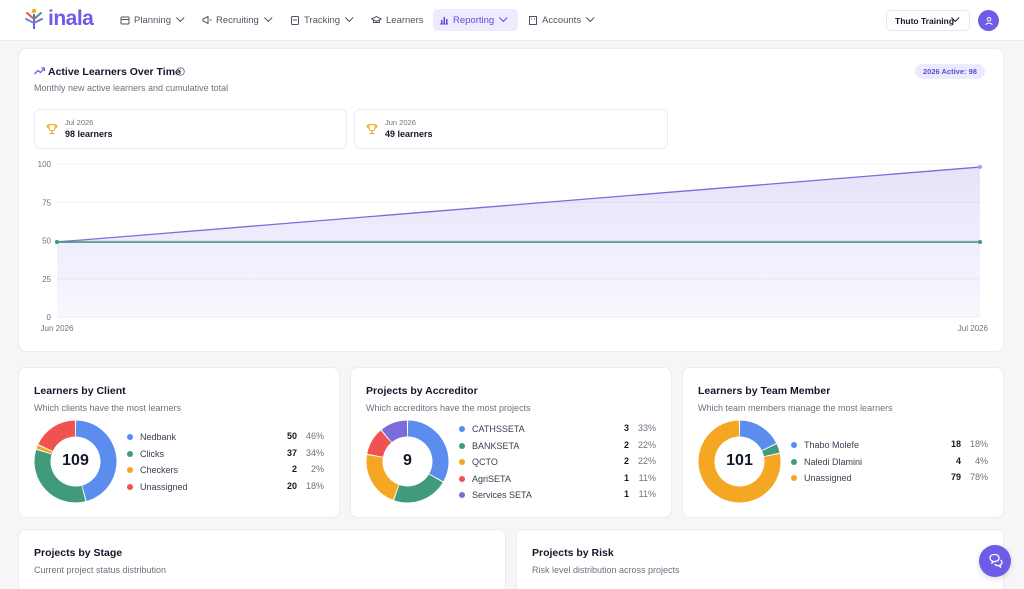 The image size is (1024, 589). What do you see at coordinates (314, 452) in the screenshot?
I see `legend-percent: 34%` at bounding box center [314, 452].